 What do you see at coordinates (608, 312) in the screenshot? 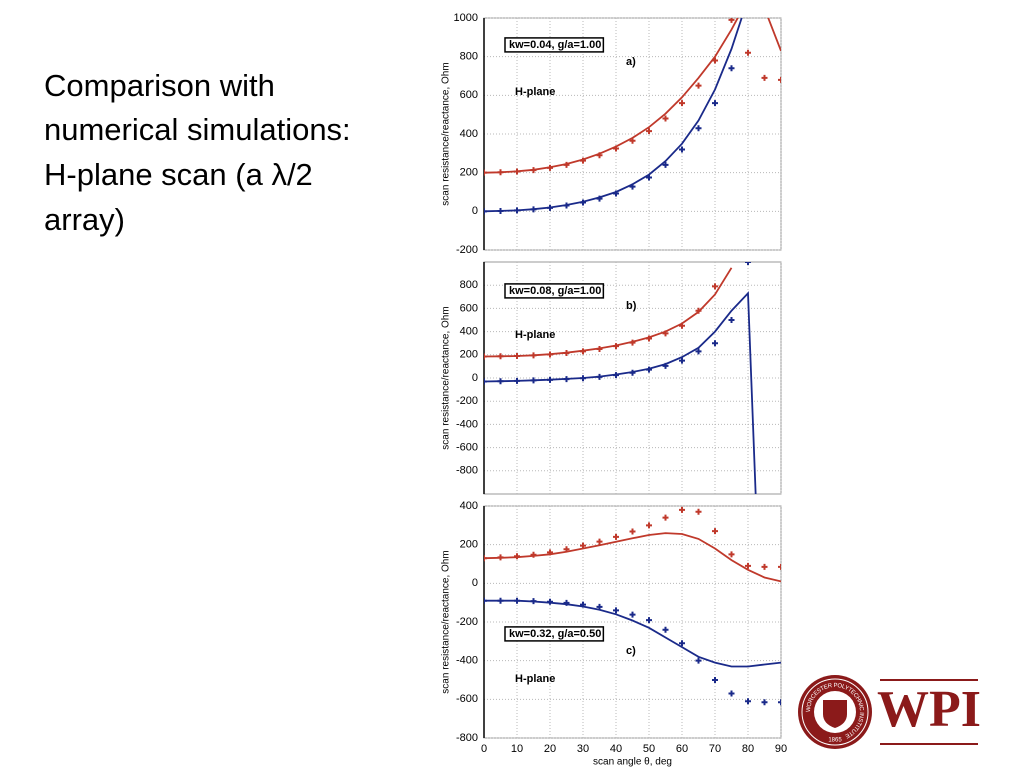
I see `series-line` at bounding box center [608, 312].